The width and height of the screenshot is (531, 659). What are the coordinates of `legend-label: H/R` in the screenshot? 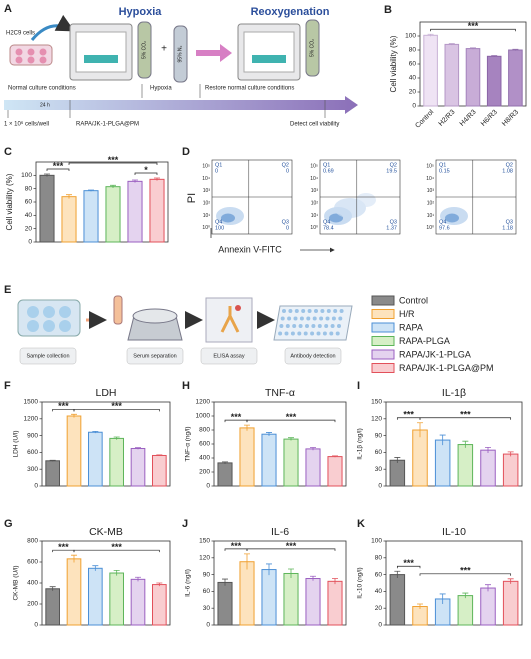 It's located at (407, 314).